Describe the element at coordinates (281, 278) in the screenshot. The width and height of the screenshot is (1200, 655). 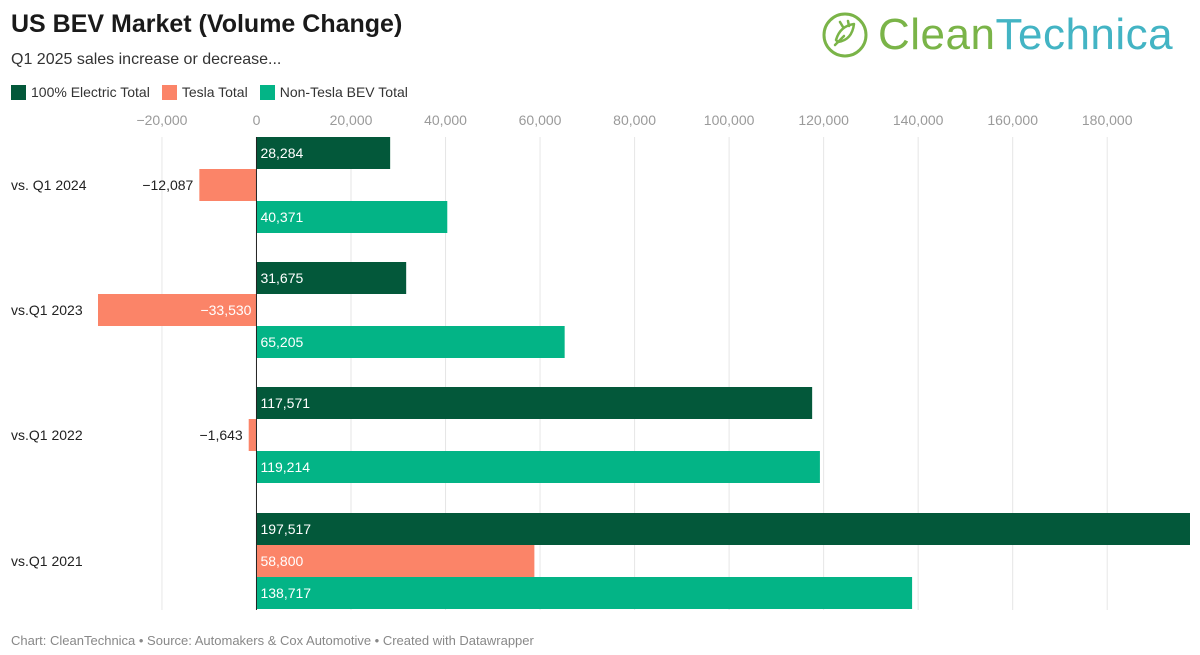
I see `data-label: 31,675` at that location.